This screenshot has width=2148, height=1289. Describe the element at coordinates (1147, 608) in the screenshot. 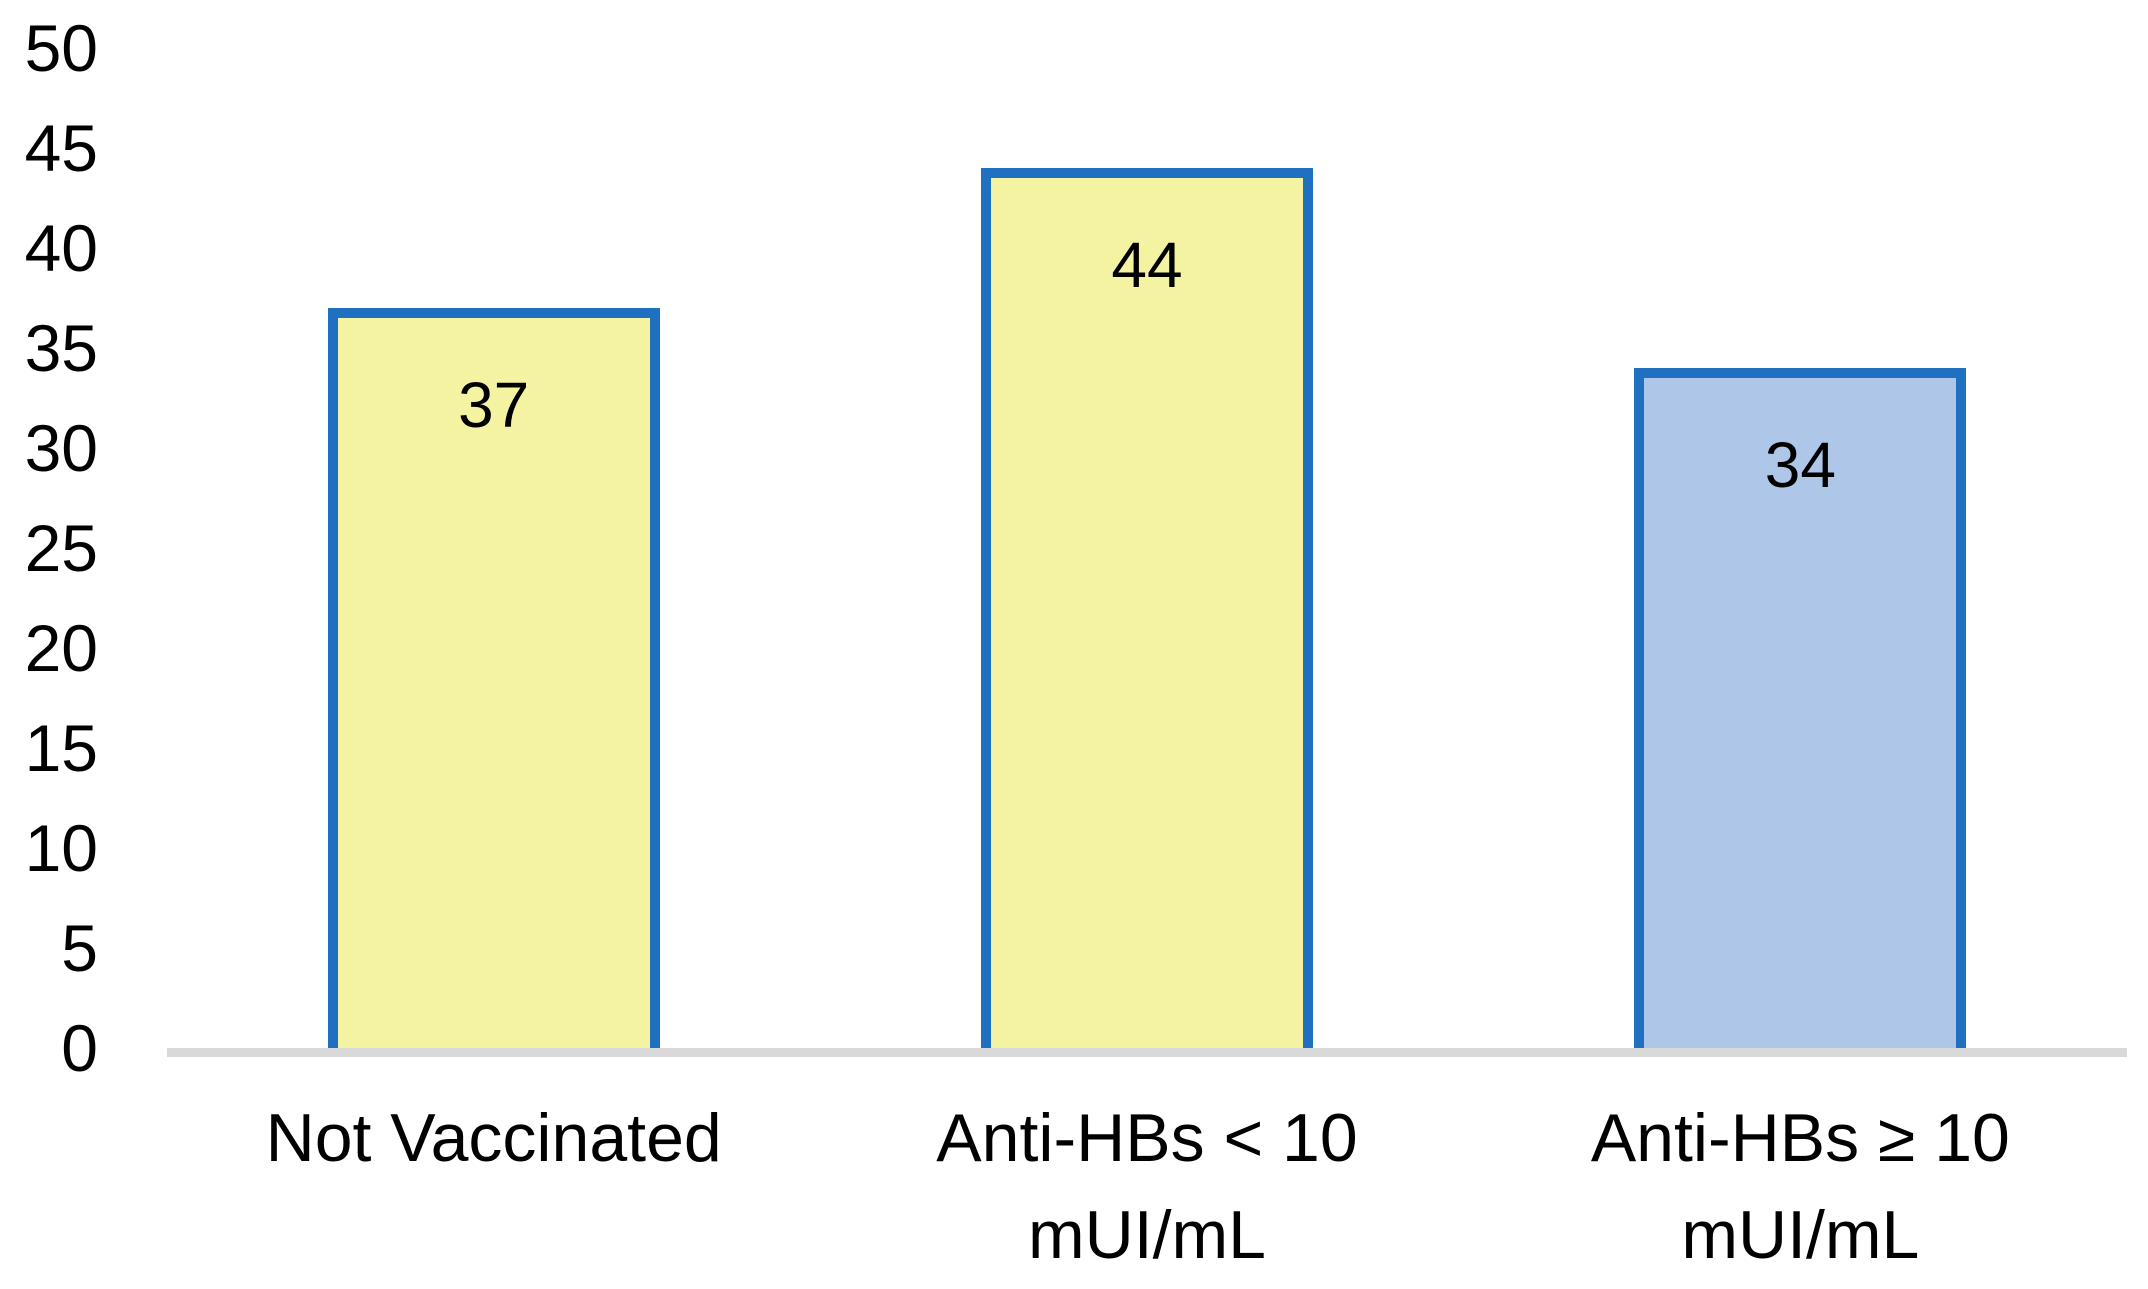

I see `bar-anti-hbs-lt-10: 44` at that location.